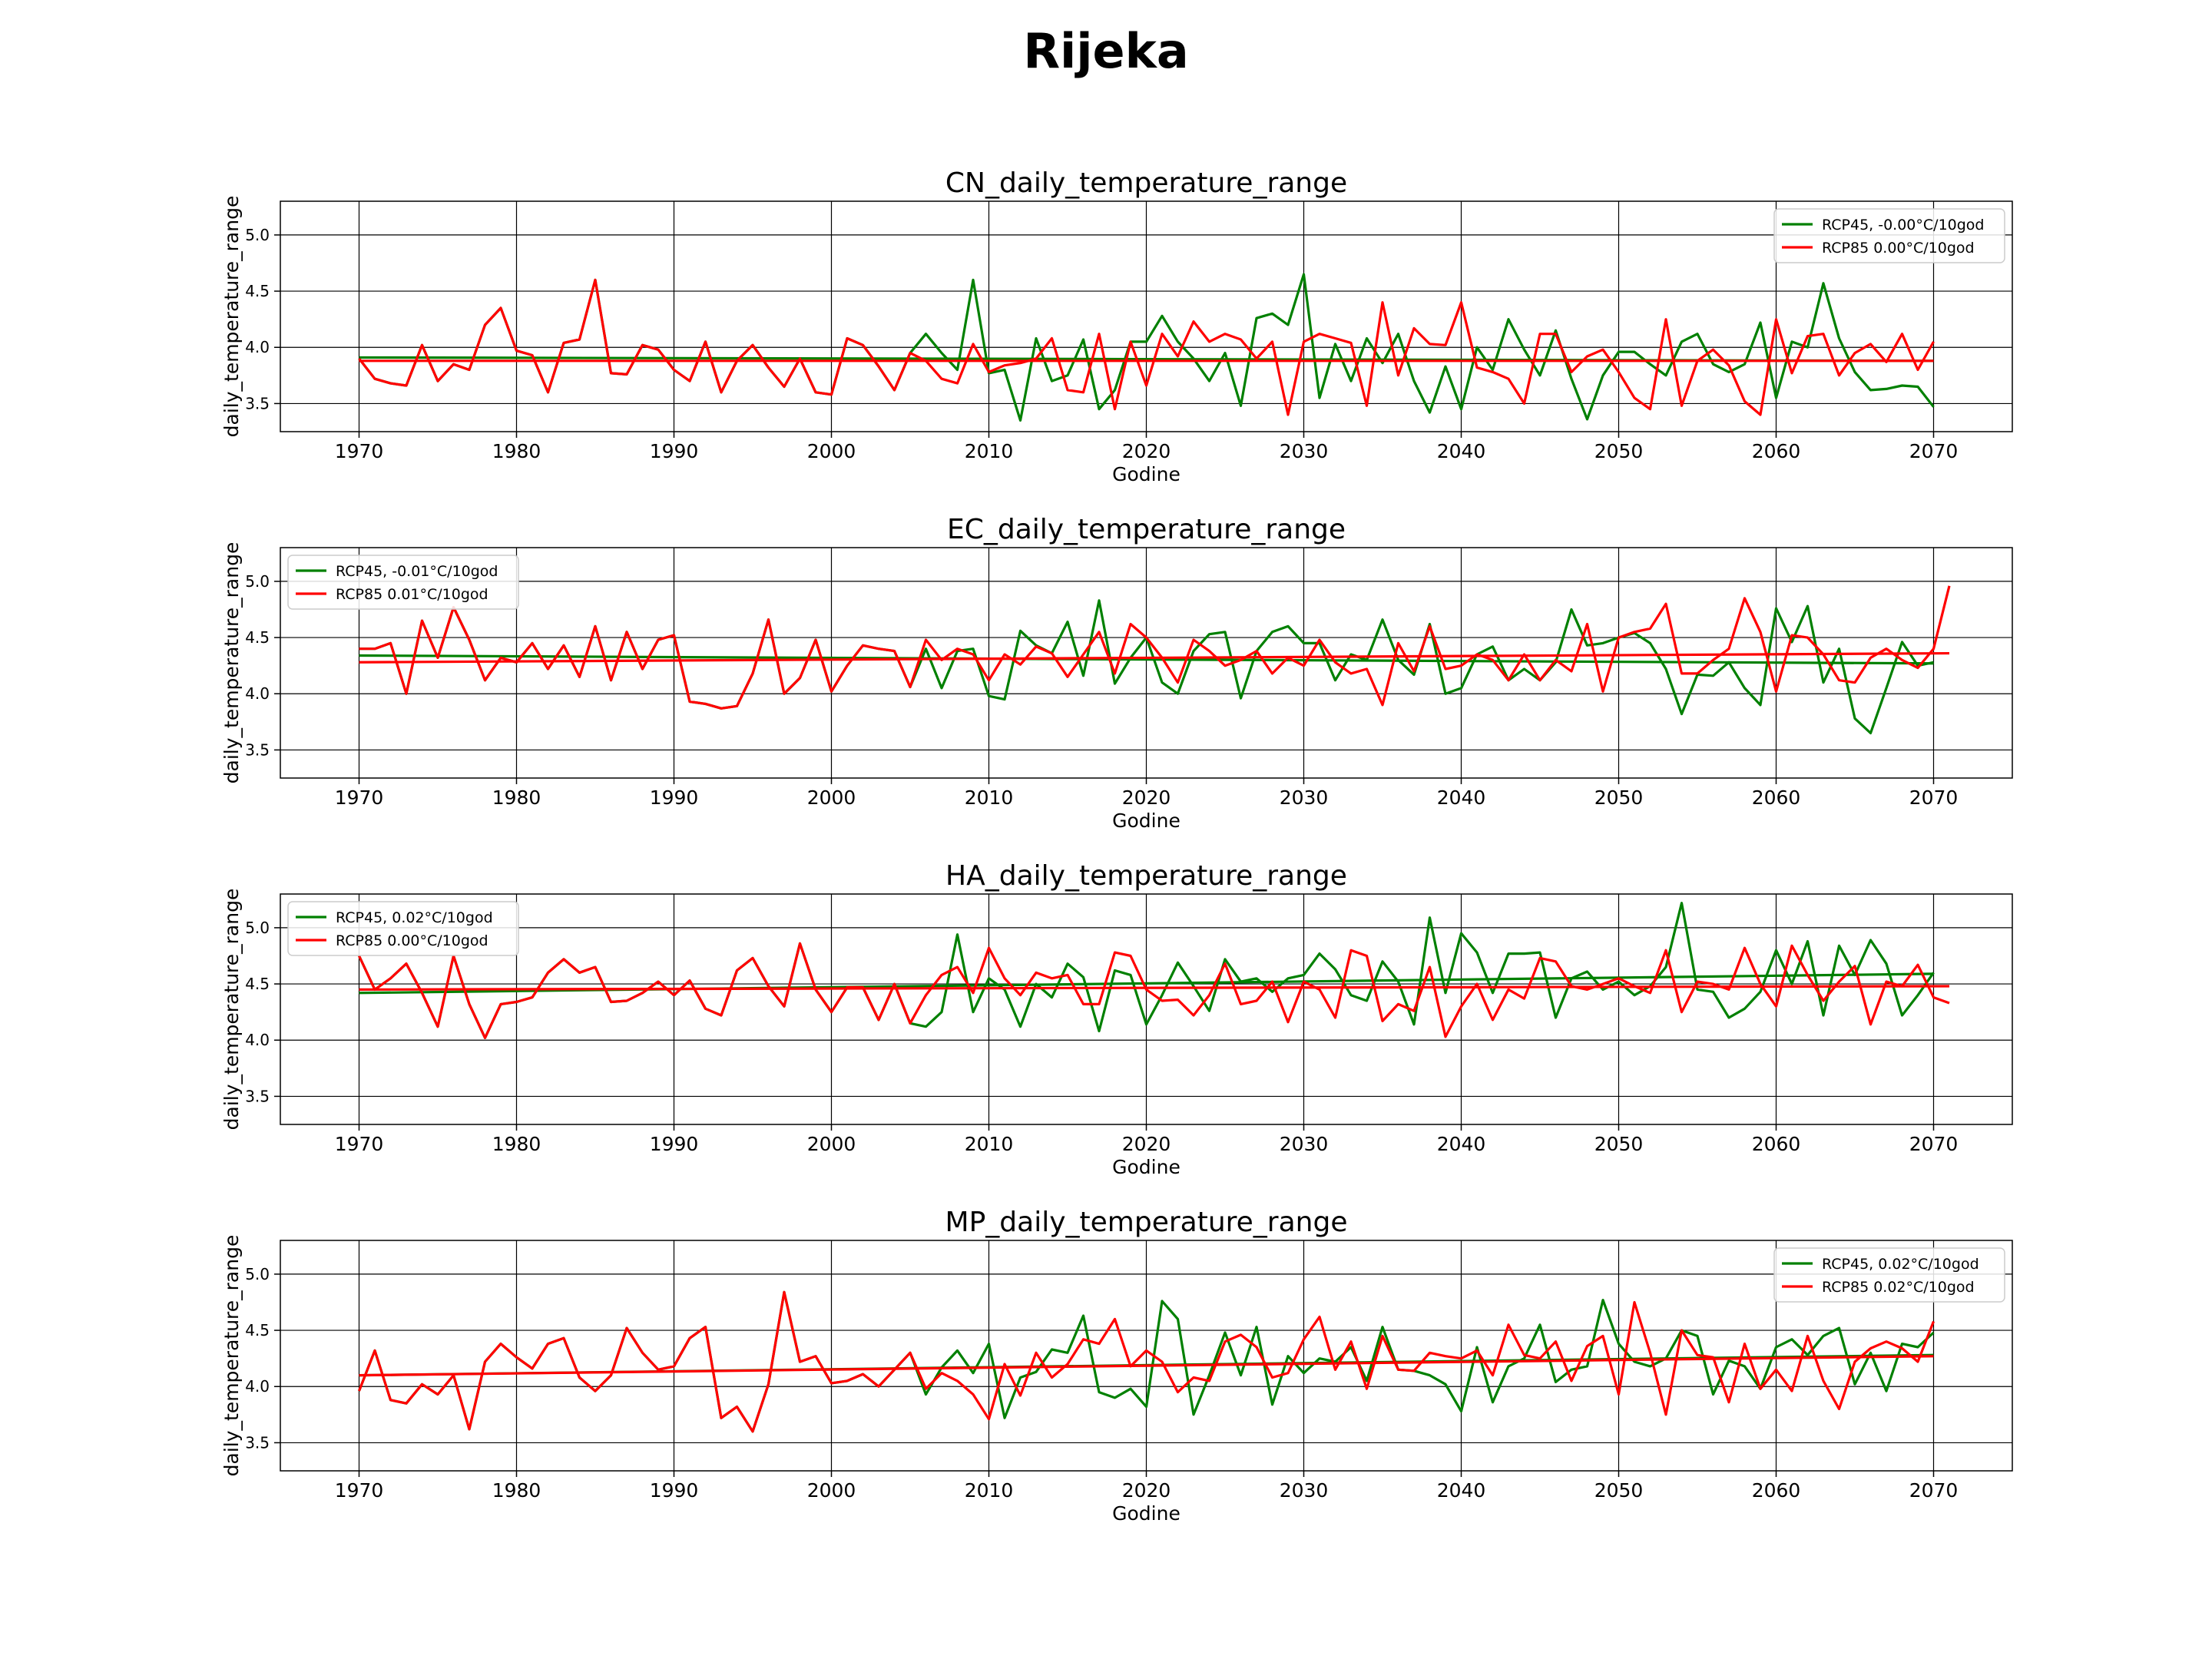 The image size is (2212, 1659). I want to click on trend-line-rcp45, so click(1146, 660).